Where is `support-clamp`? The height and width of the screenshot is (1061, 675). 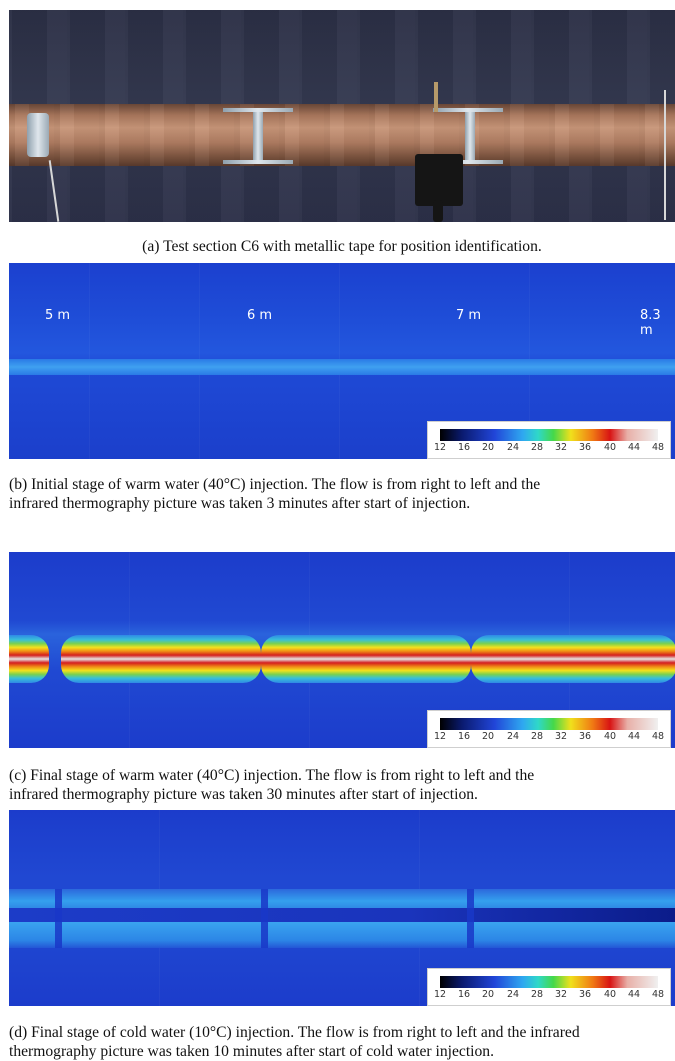
support-clamp is located at coordinates (439, 180).